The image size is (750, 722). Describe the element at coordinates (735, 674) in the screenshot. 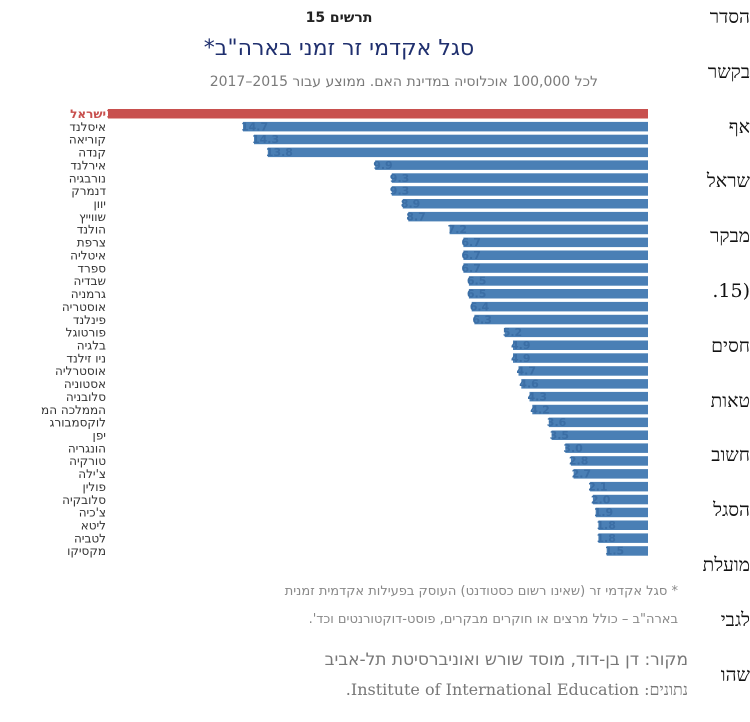

I see `article-line-12: שהו` at that location.